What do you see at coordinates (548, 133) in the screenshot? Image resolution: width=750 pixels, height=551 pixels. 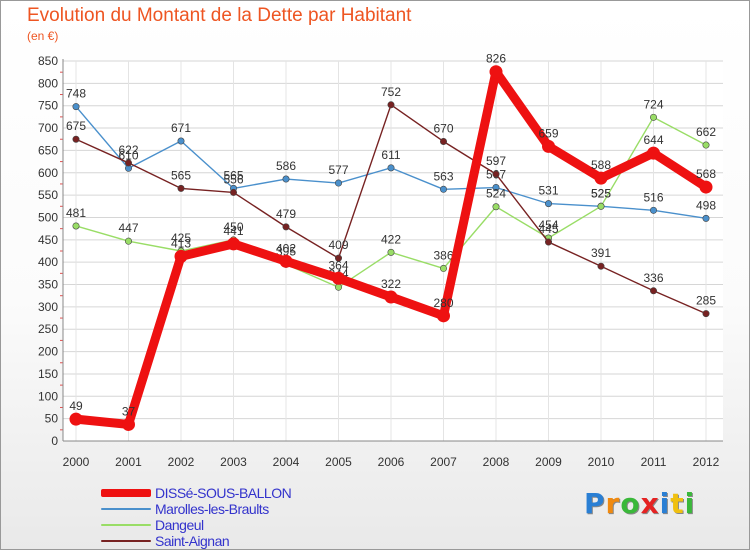 I see `data-label-diss-sous-ballon: 659` at bounding box center [548, 133].